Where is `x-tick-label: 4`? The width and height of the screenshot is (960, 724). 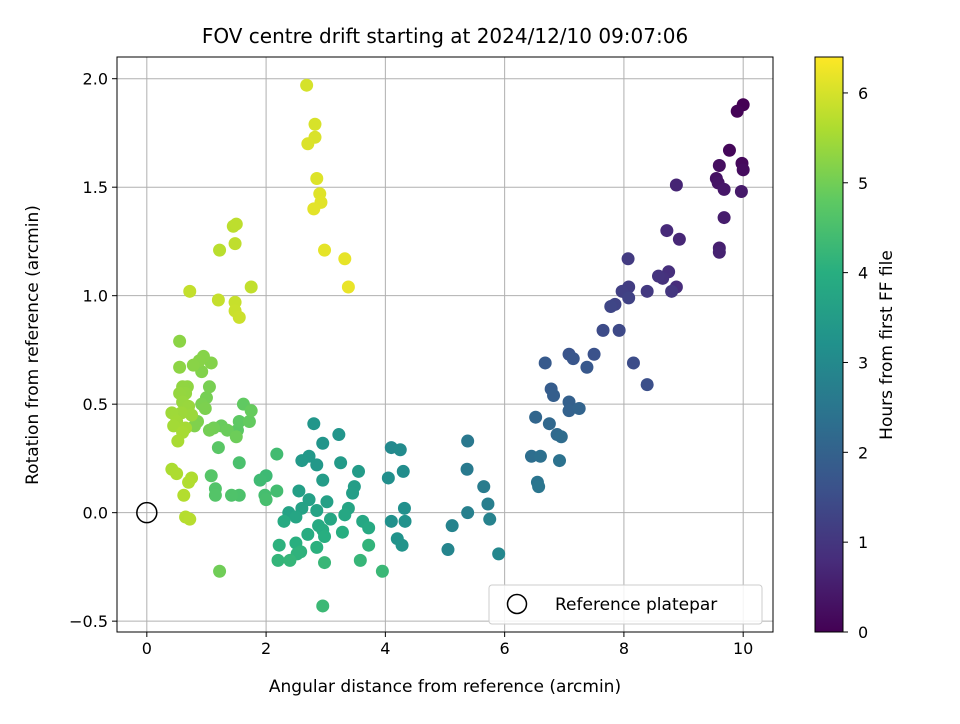
x-tick-label: 4 is located at coordinates (385, 648).